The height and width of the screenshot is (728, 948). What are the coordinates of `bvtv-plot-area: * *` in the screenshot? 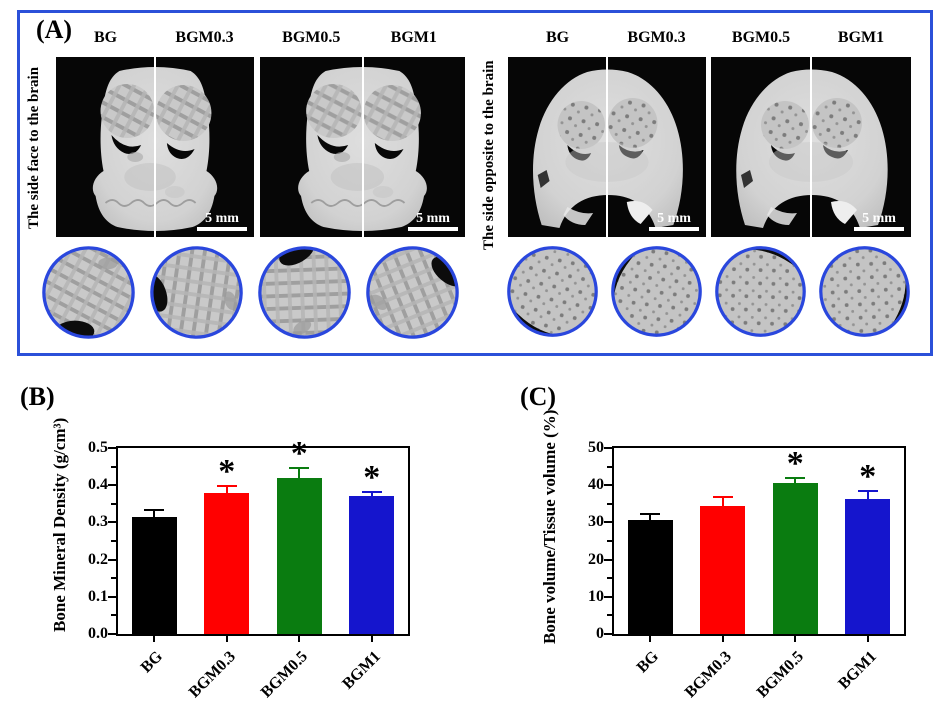 It's located at (759, 541).